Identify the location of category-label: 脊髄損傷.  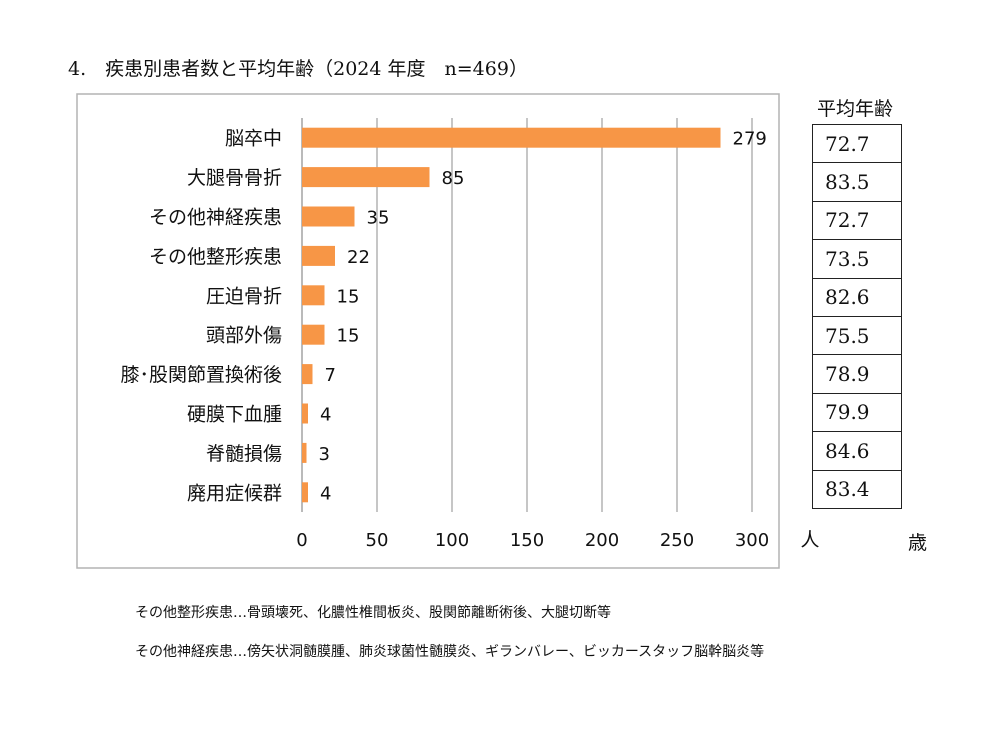
(244, 454).